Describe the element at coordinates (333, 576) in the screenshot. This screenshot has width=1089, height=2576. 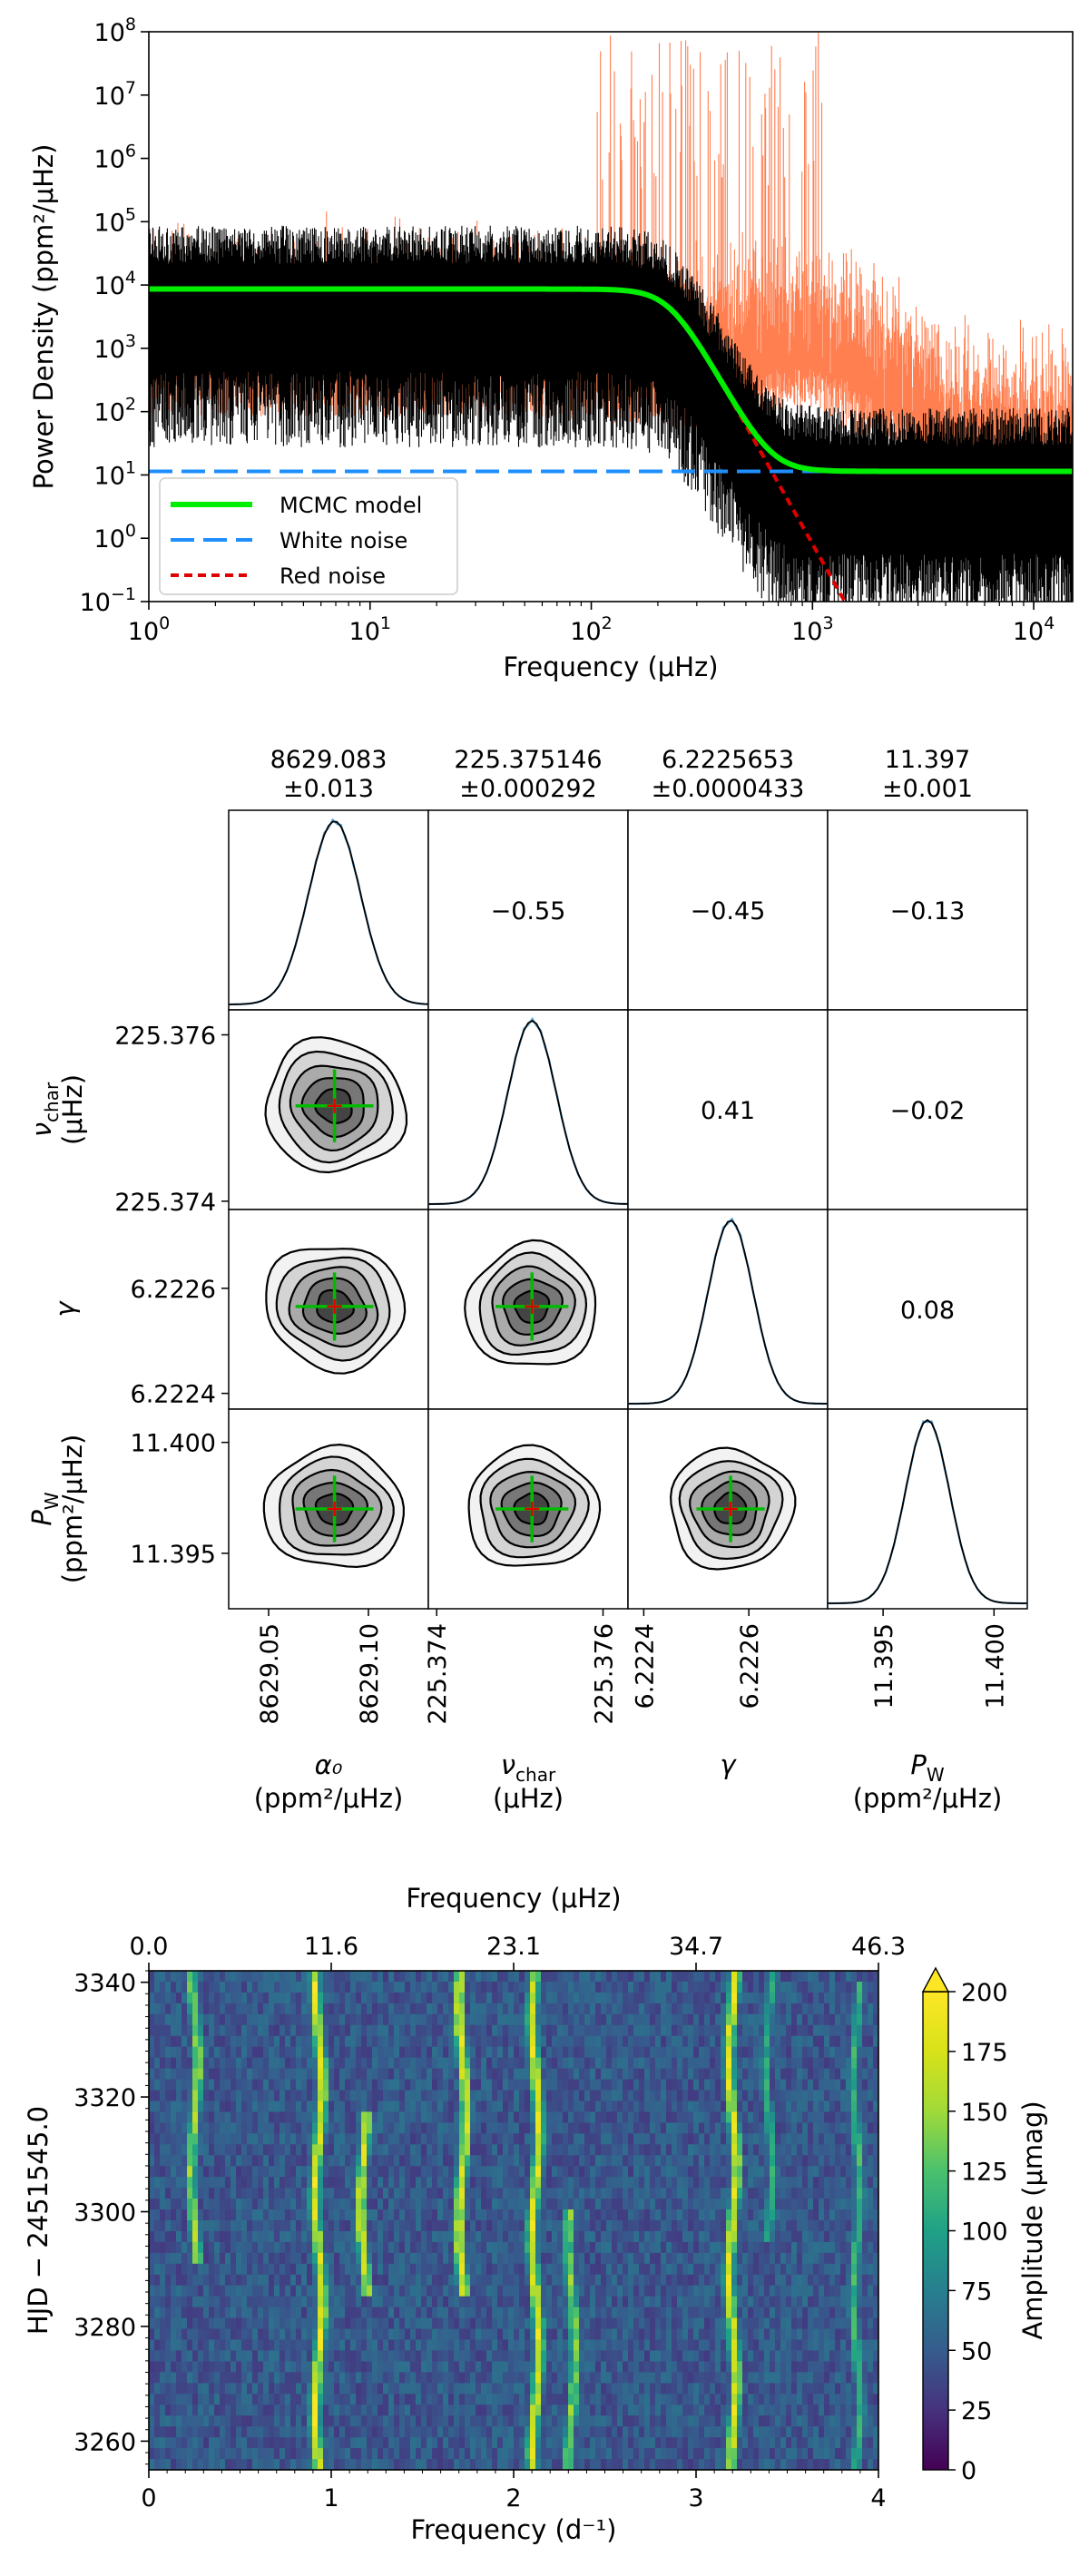
I see `legend-label-2: Red noise` at that location.